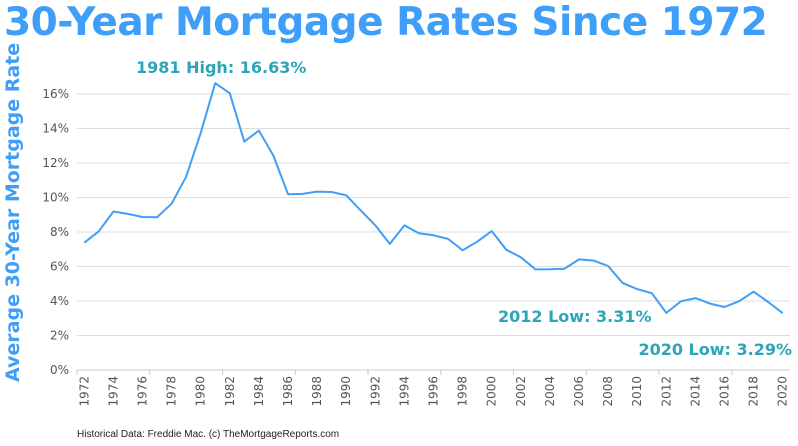 The height and width of the screenshot is (446, 798). Describe the element at coordinates (521, 391) in the screenshot. I see `x-tick-label: 2002` at that location.